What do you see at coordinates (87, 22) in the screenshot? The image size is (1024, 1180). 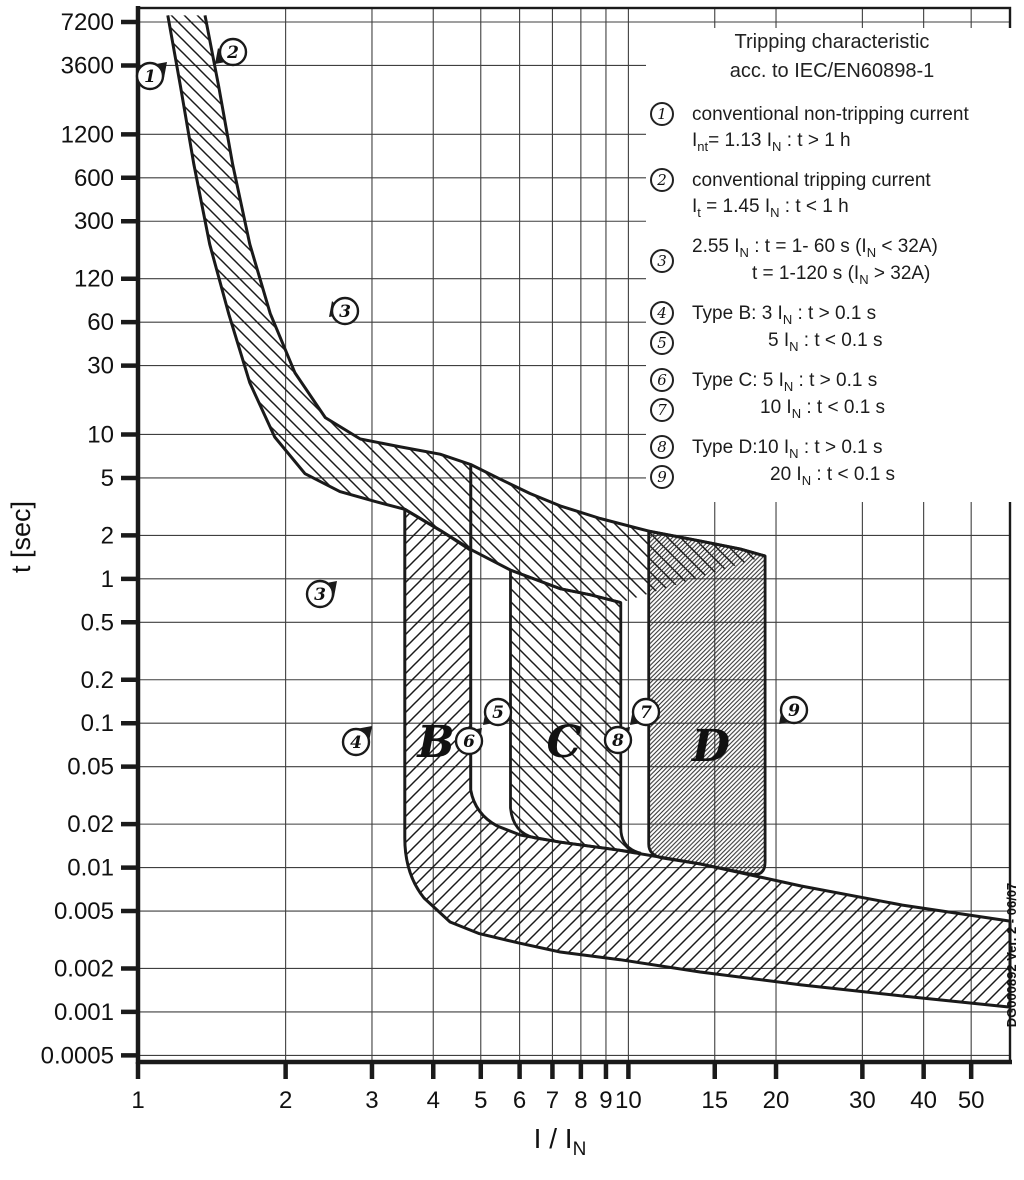 I see `y-tick-label: 7200` at bounding box center [87, 22].